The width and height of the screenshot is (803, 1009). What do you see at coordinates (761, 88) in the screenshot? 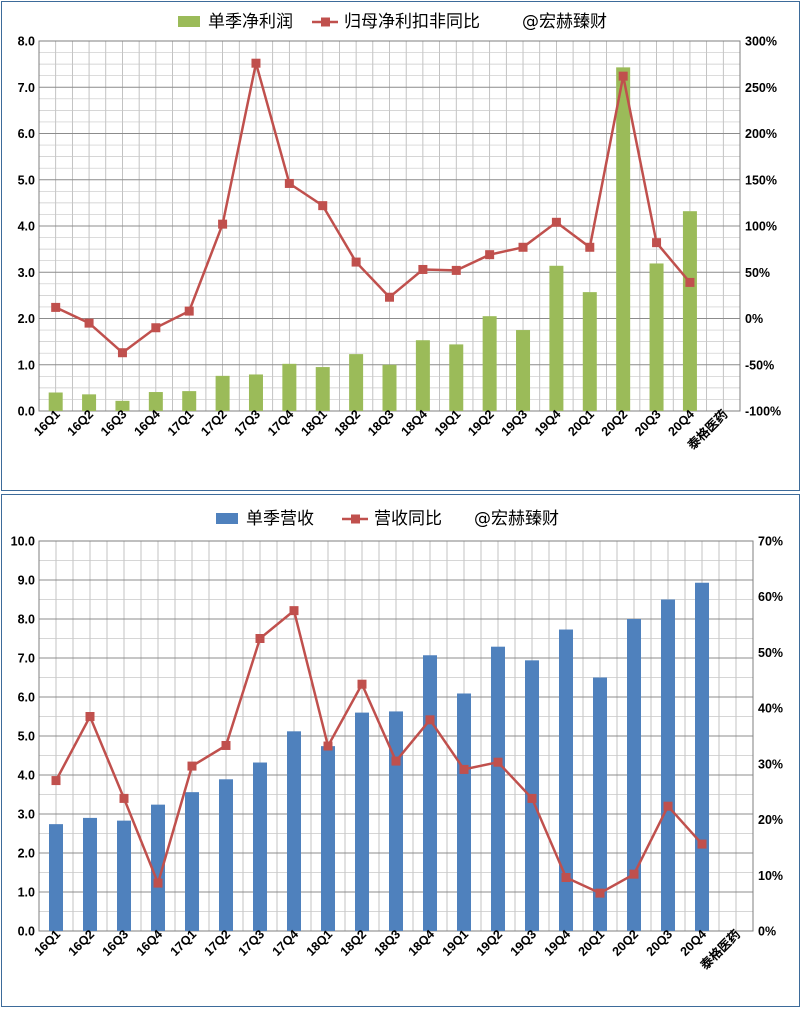
I see `tick-label: 250%` at bounding box center [761, 88].